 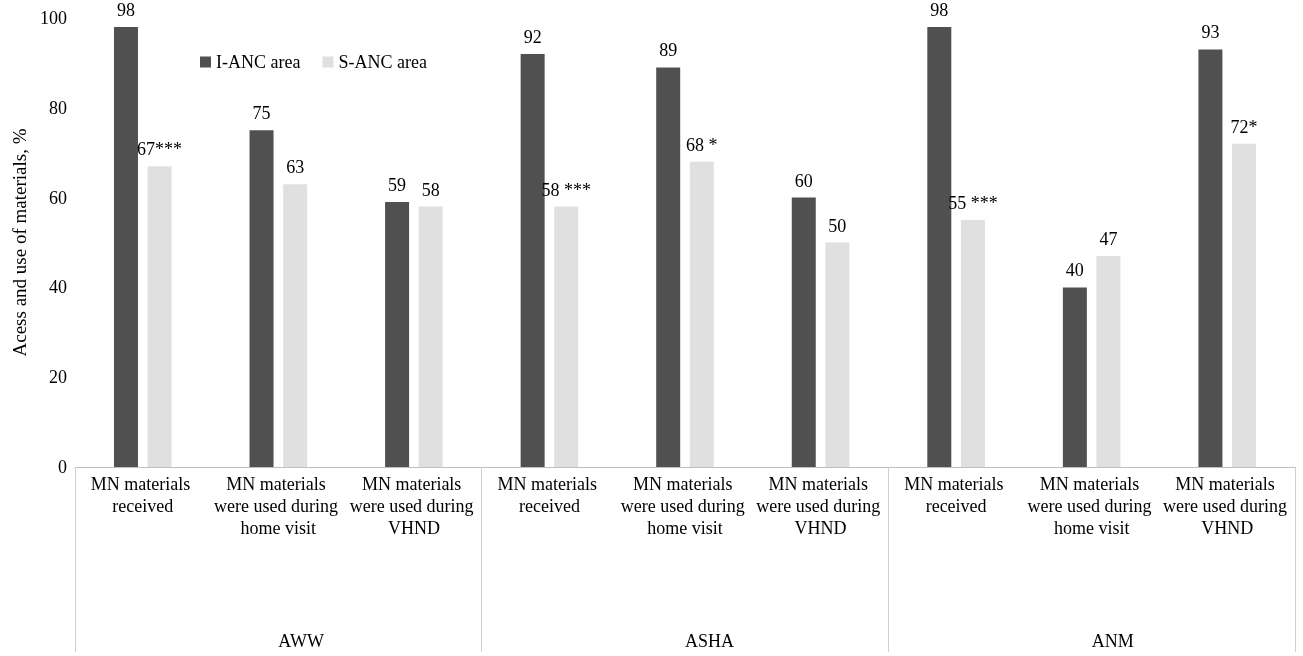 What do you see at coordinates (803, 180) in the screenshot?
I see `data-label: 60` at bounding box center [803, 180].